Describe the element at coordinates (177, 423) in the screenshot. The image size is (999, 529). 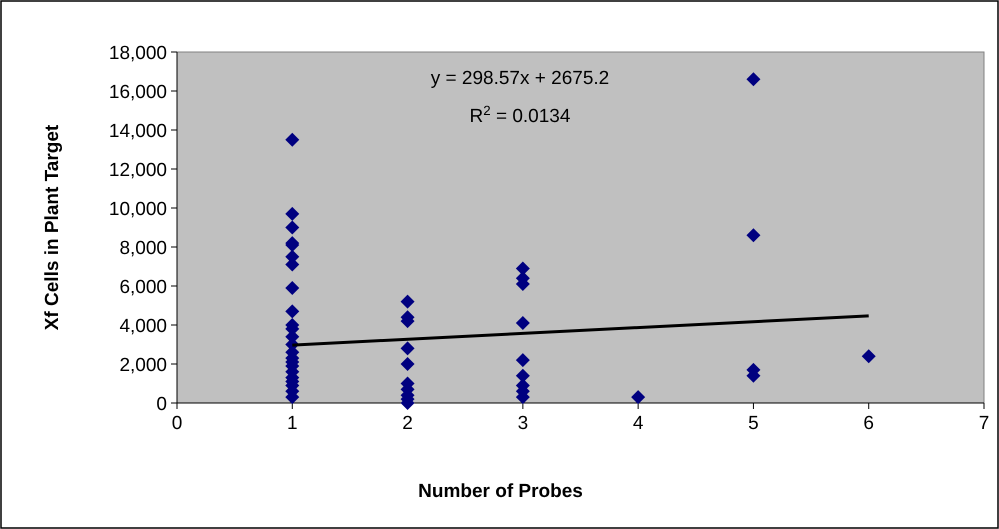
I see `x-tick-label: 0` at that location.